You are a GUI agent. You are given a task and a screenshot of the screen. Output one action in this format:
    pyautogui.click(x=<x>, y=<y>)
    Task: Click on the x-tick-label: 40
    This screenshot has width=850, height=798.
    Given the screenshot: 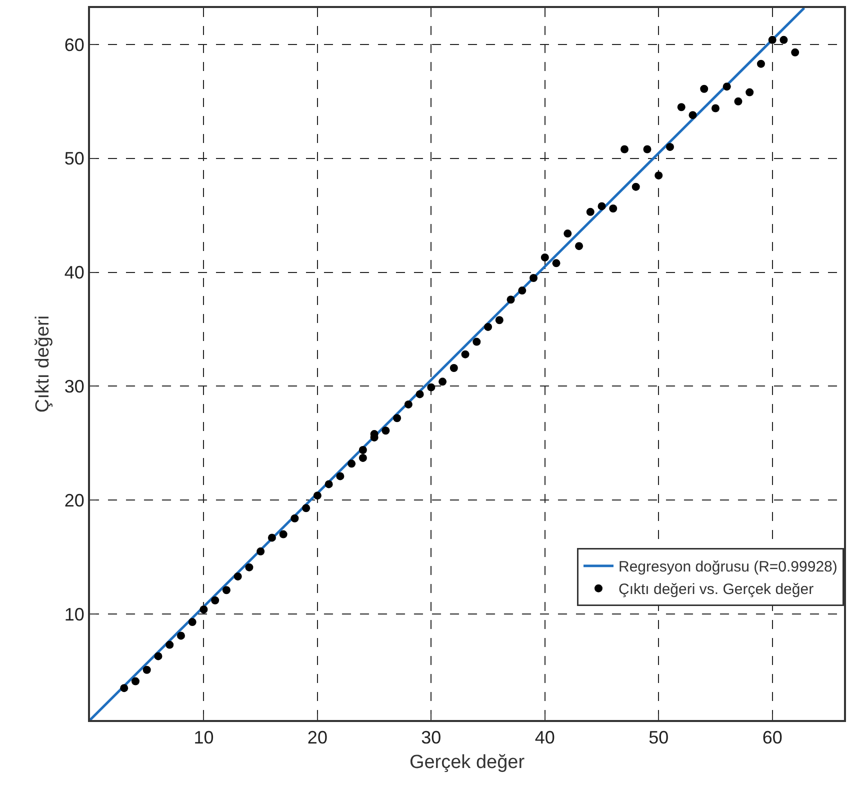 What is the action you would take?
    pyautogui.click(x=544, y=738)
    